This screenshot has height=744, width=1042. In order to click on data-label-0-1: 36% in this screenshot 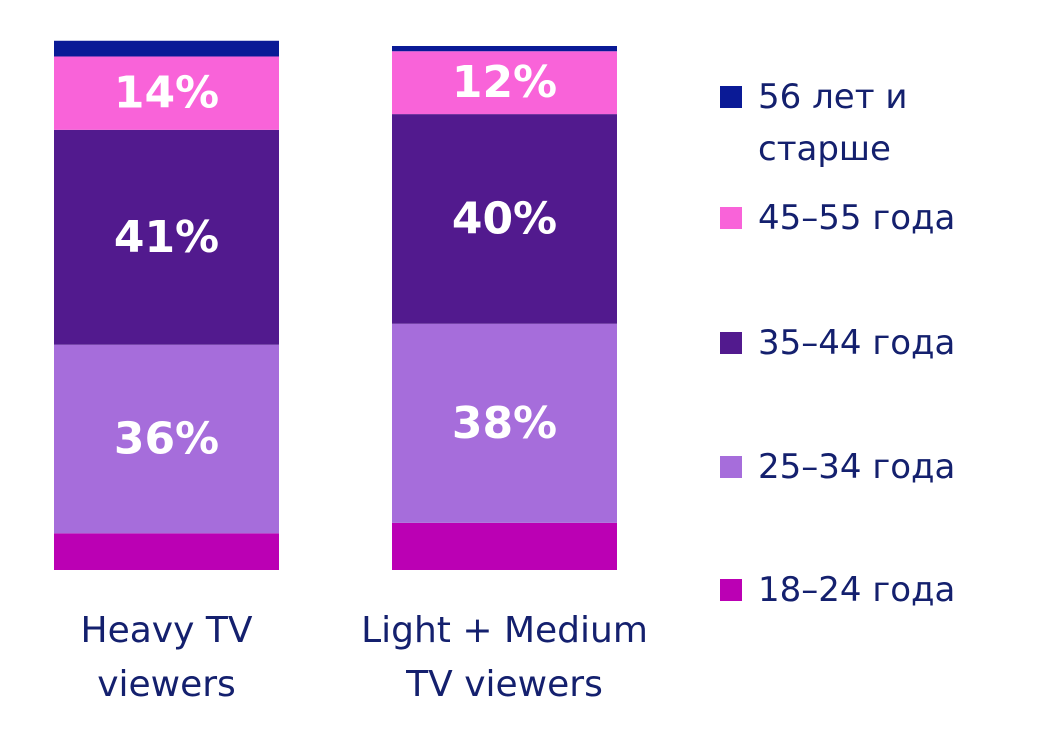, I will do `click(166, 439)`.